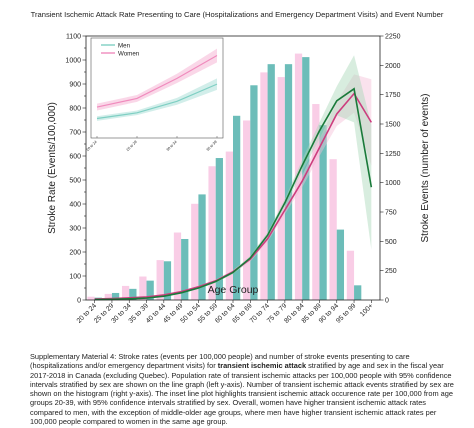  I want to click on inset-legend-label: Women, so click(129, 53).